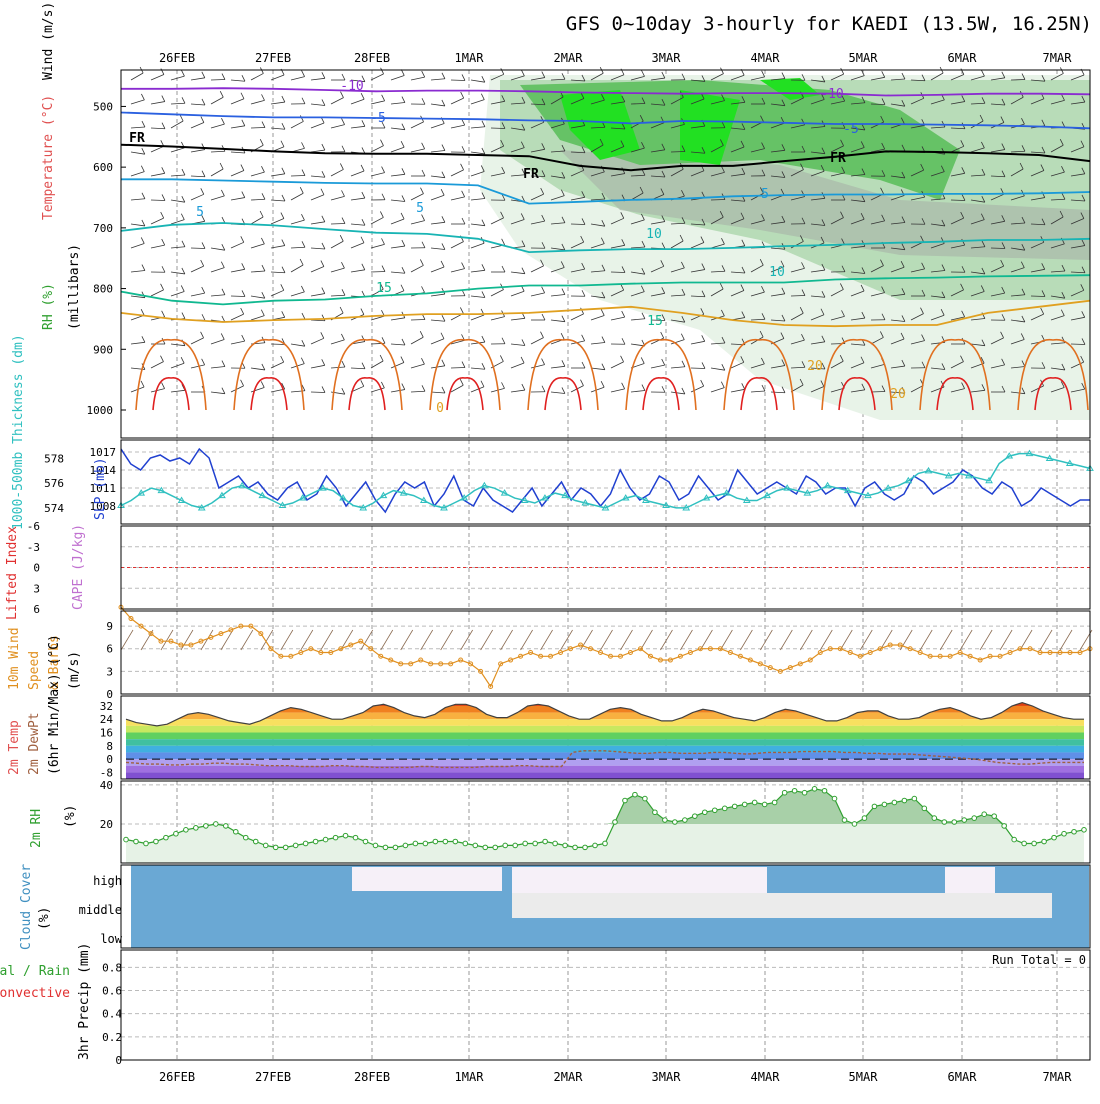  I want to click on temp-ytick-label: 0, so click(109, 759).